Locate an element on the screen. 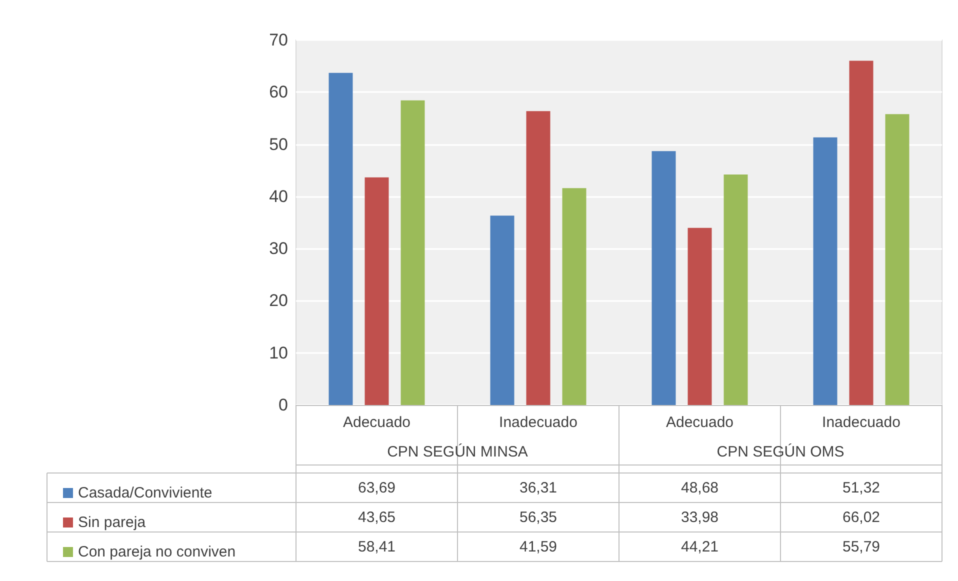 This screenshot has height=581, width=958. legend-label: Sin pareja is located at coordinates (112, 522).